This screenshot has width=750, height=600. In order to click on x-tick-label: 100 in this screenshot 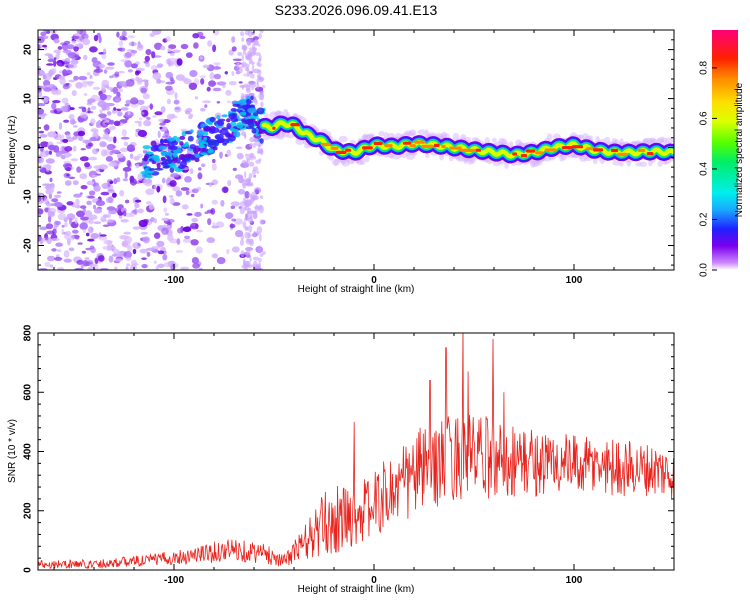, I will do `click(574, 580)`.